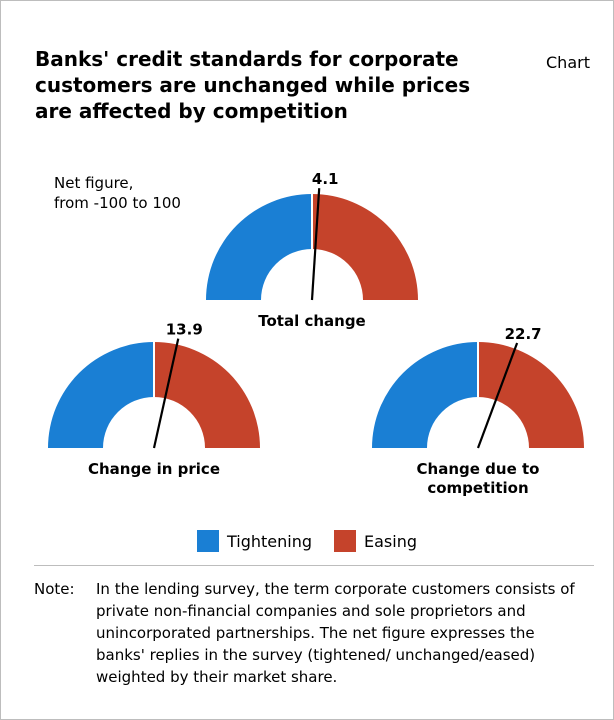 The height and width of the screenshot is (720, 614). I want to click on gauge-change-in-price: 13.9 Change in price, so click(154, 399).